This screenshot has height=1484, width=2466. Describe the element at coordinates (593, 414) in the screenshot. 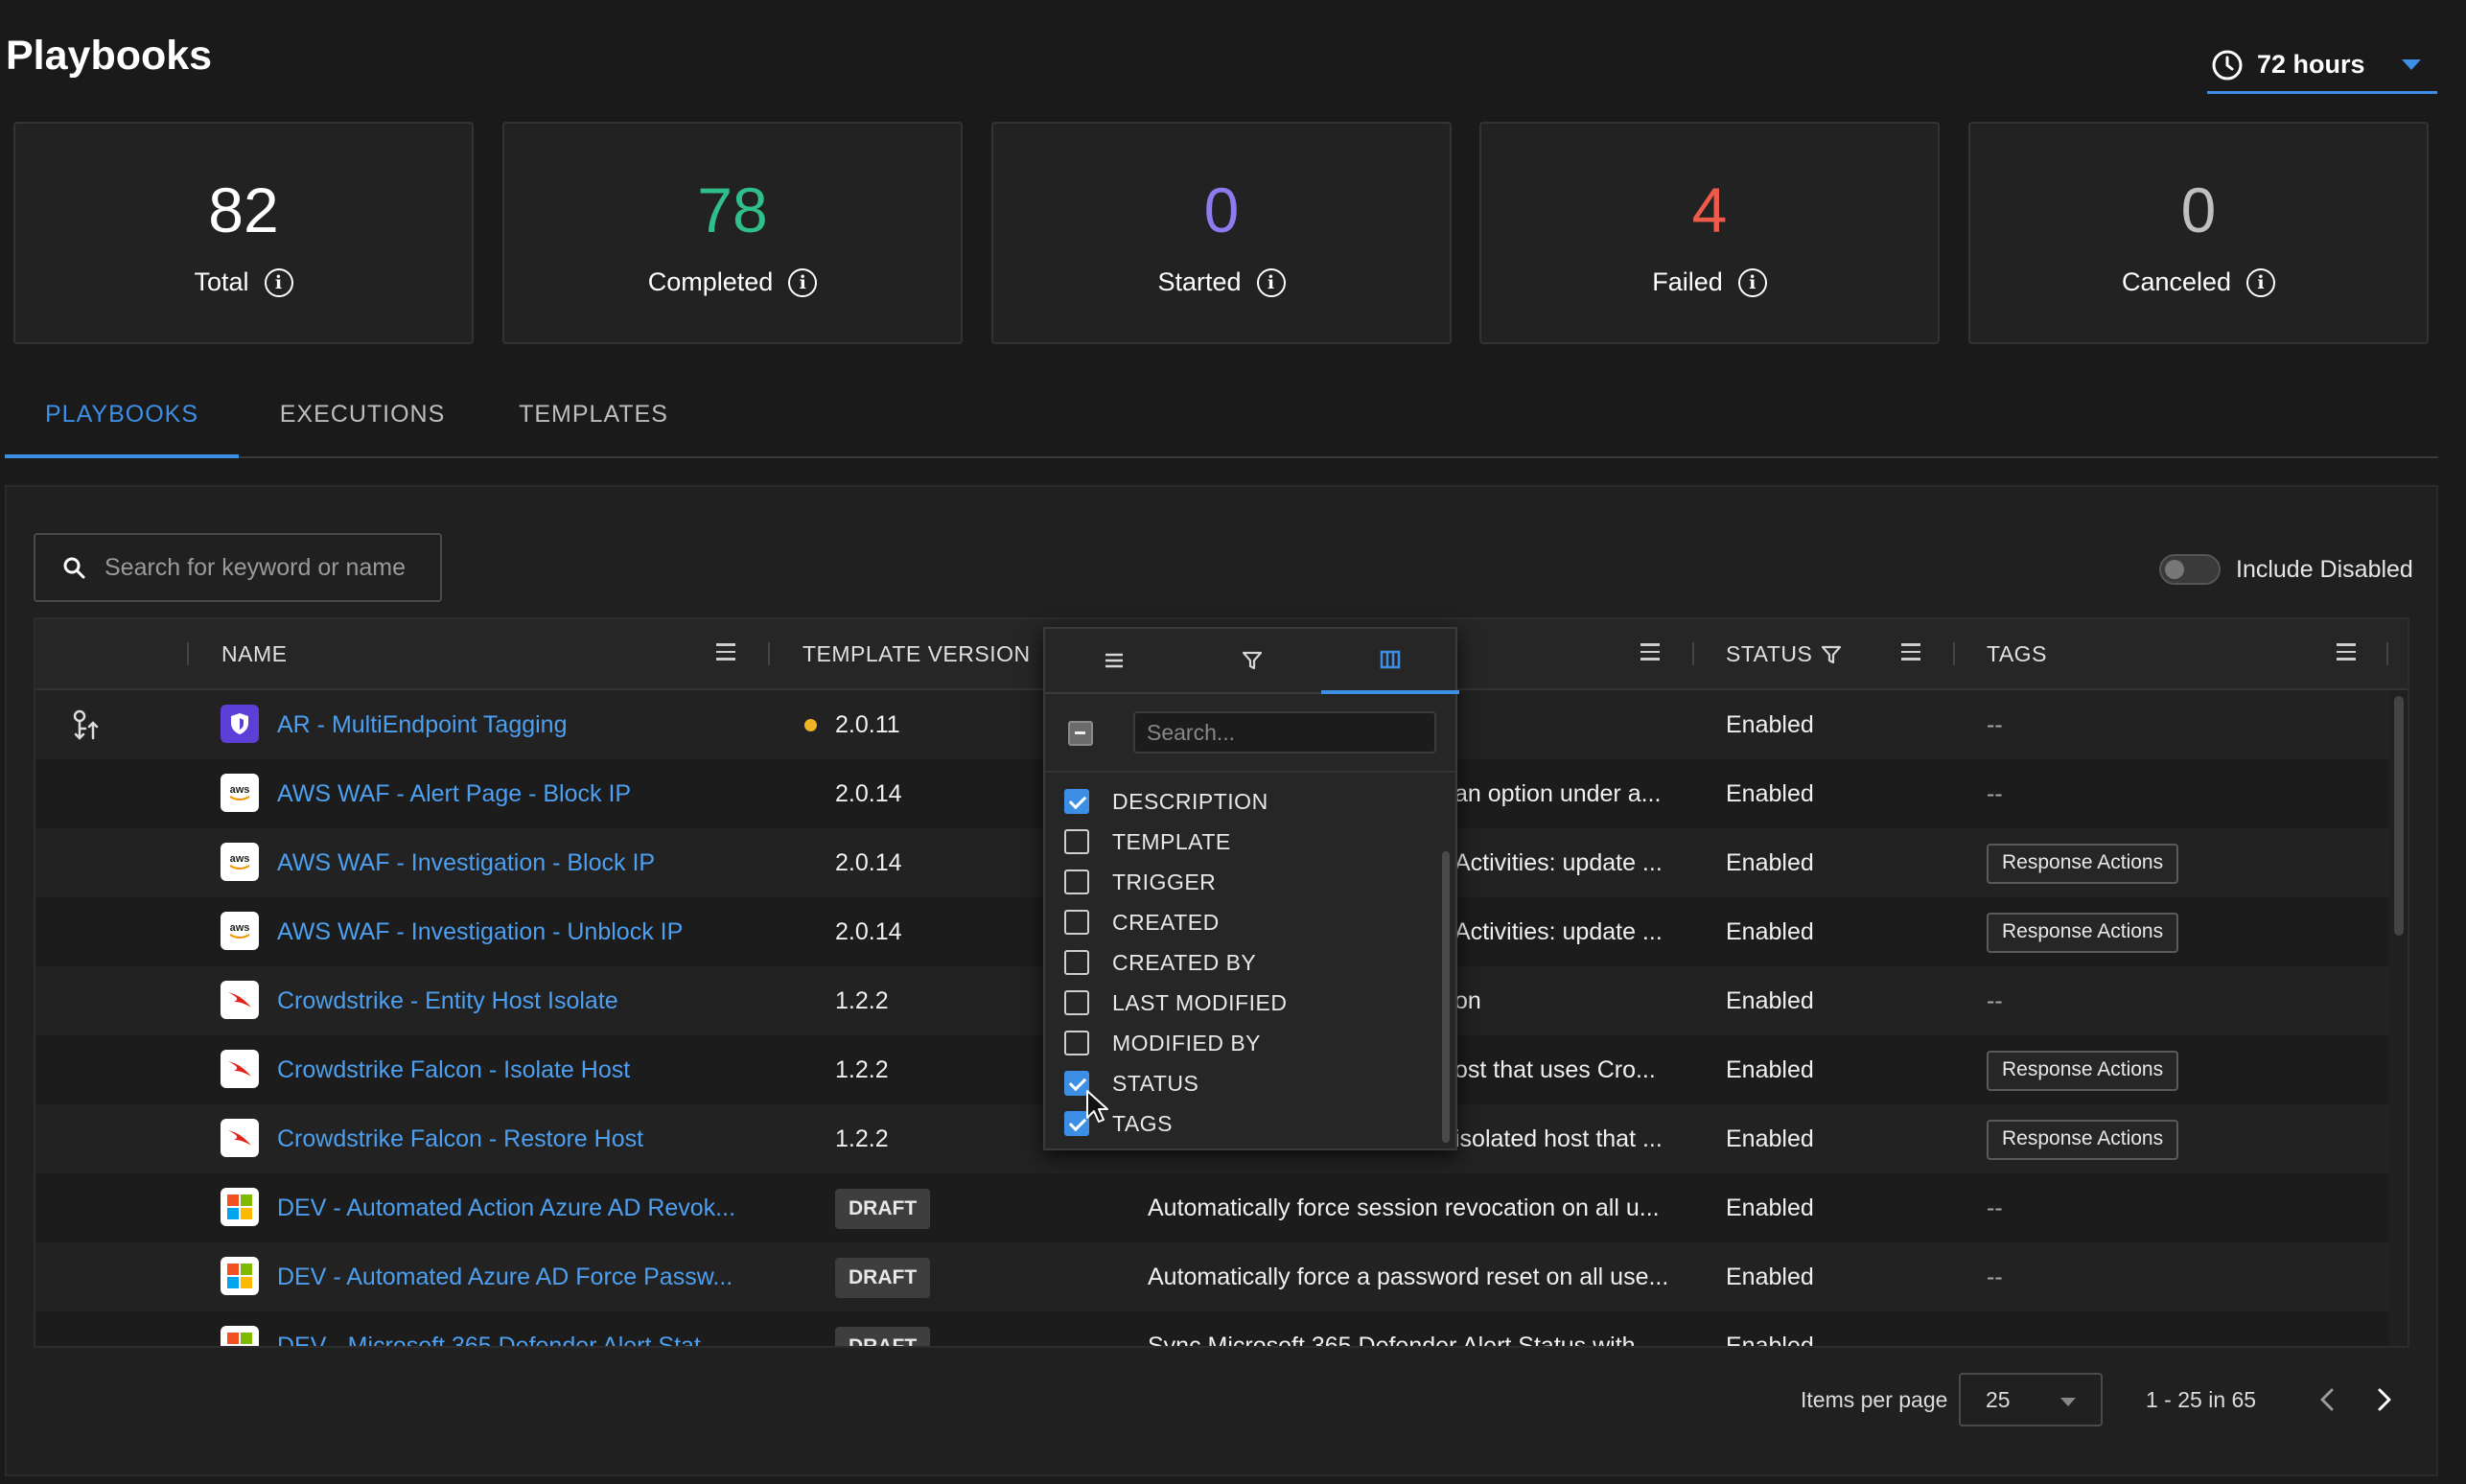

I see `tab-templates: TEMPLATES` at that location.